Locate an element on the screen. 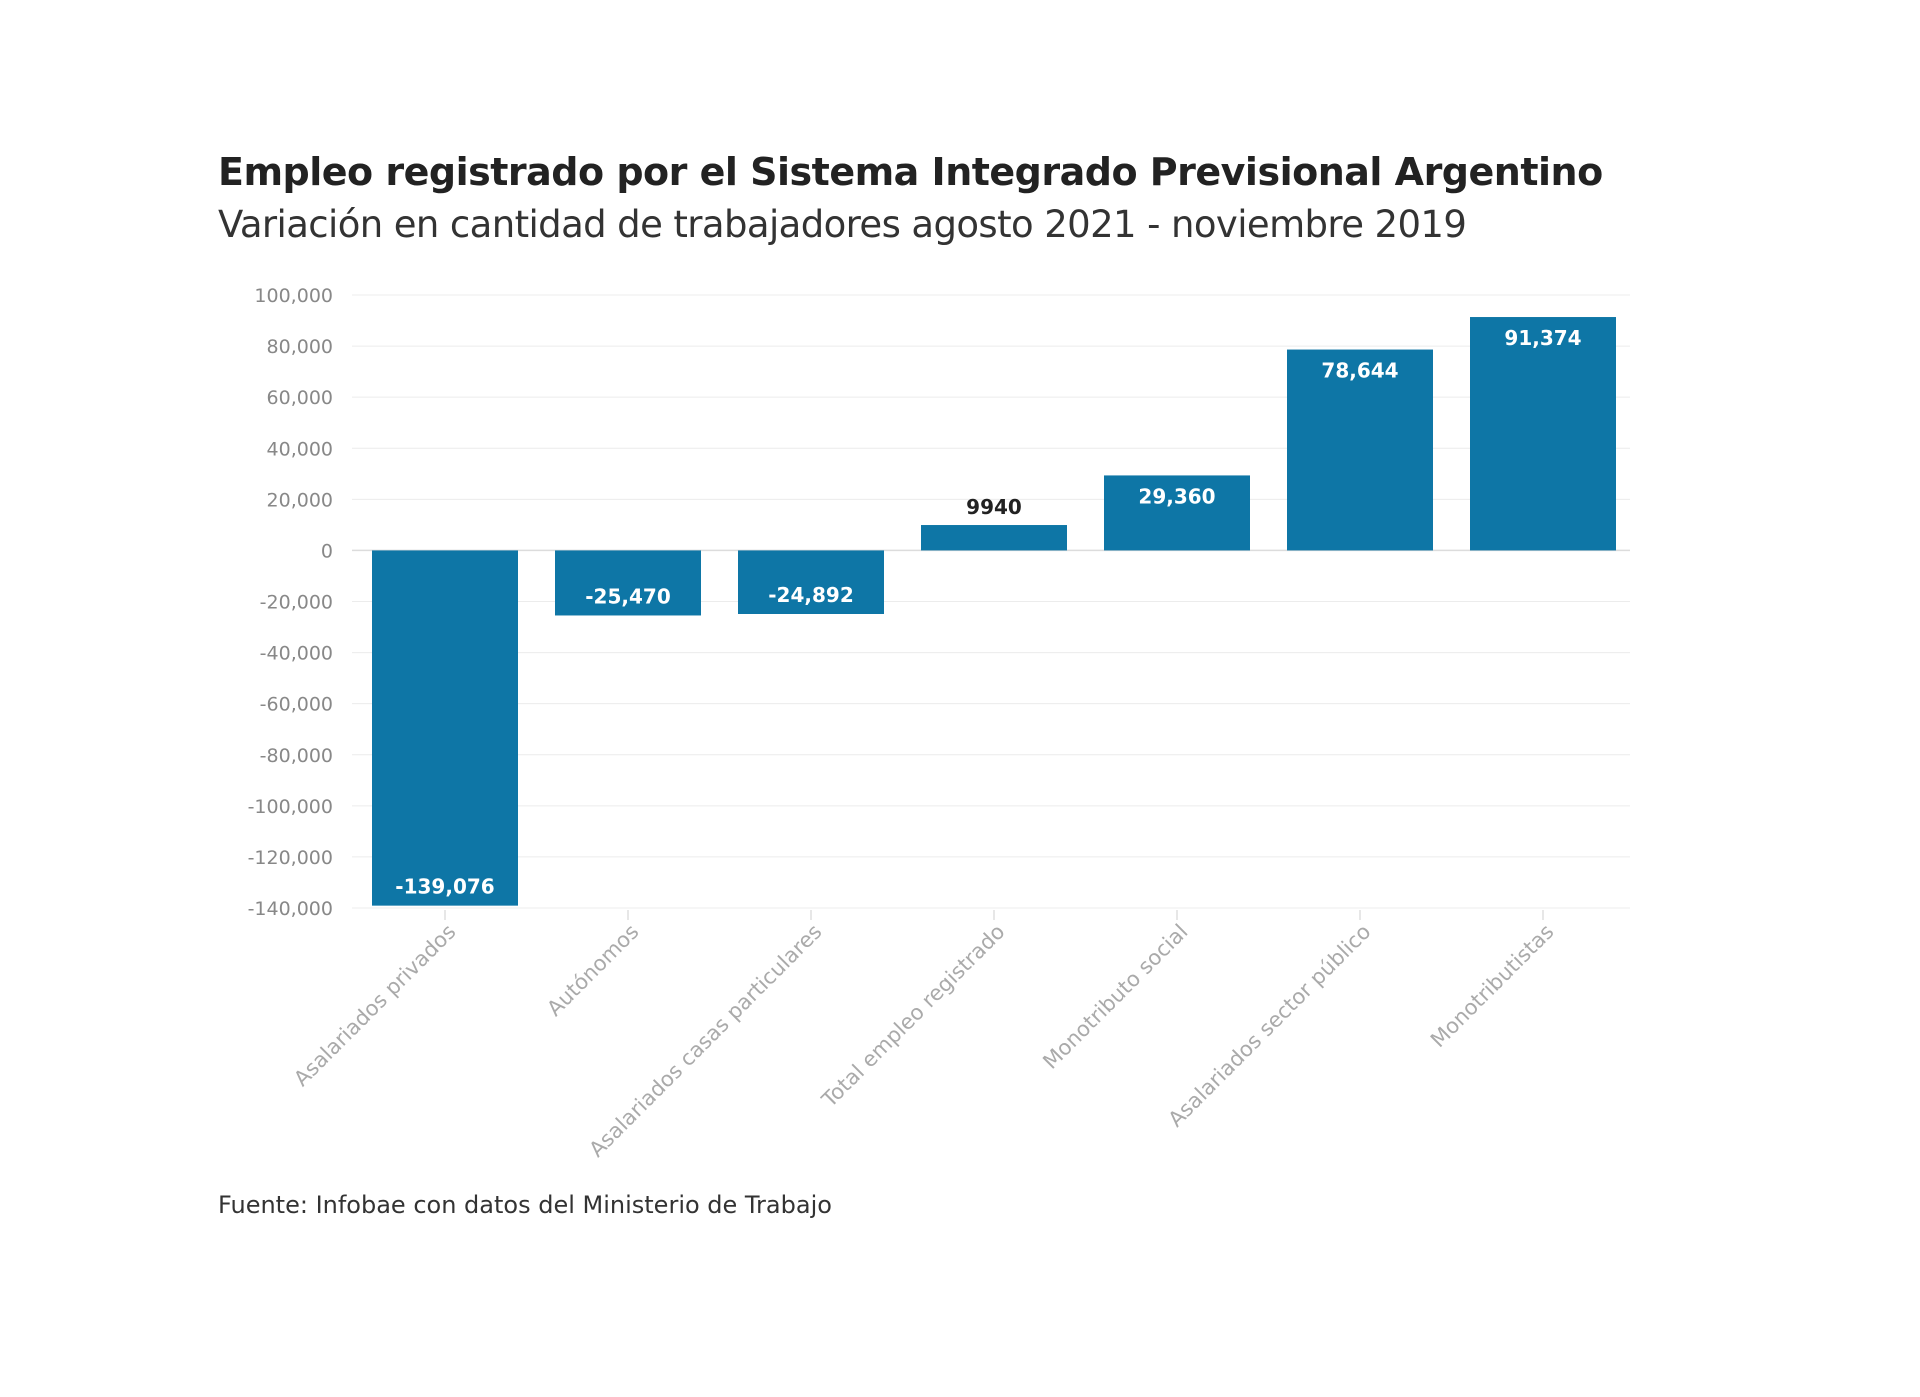 This screenshot has width=1920, height=1397. x-category-label: Monotributo social is located at coordinates (1115, 997).